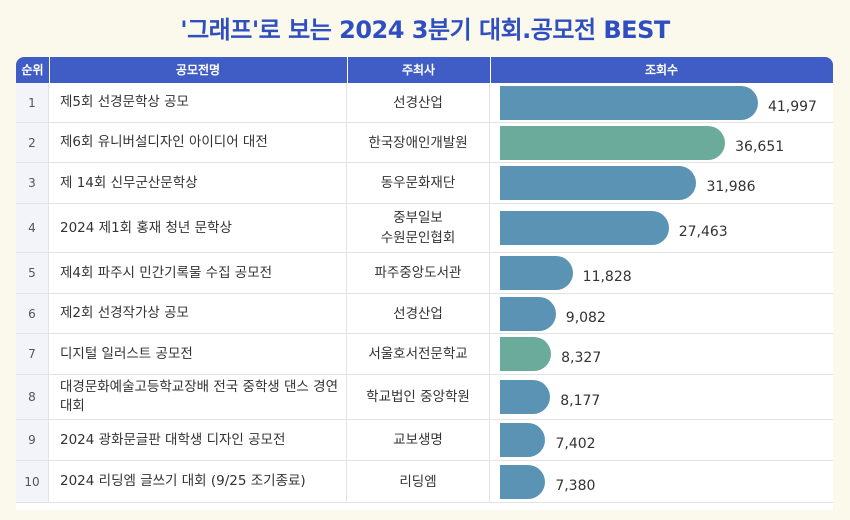 This screenshot has height=520, width=850. I want to click on table-header: 순위 공모전명 주최사 조회수, so click(424, 70).